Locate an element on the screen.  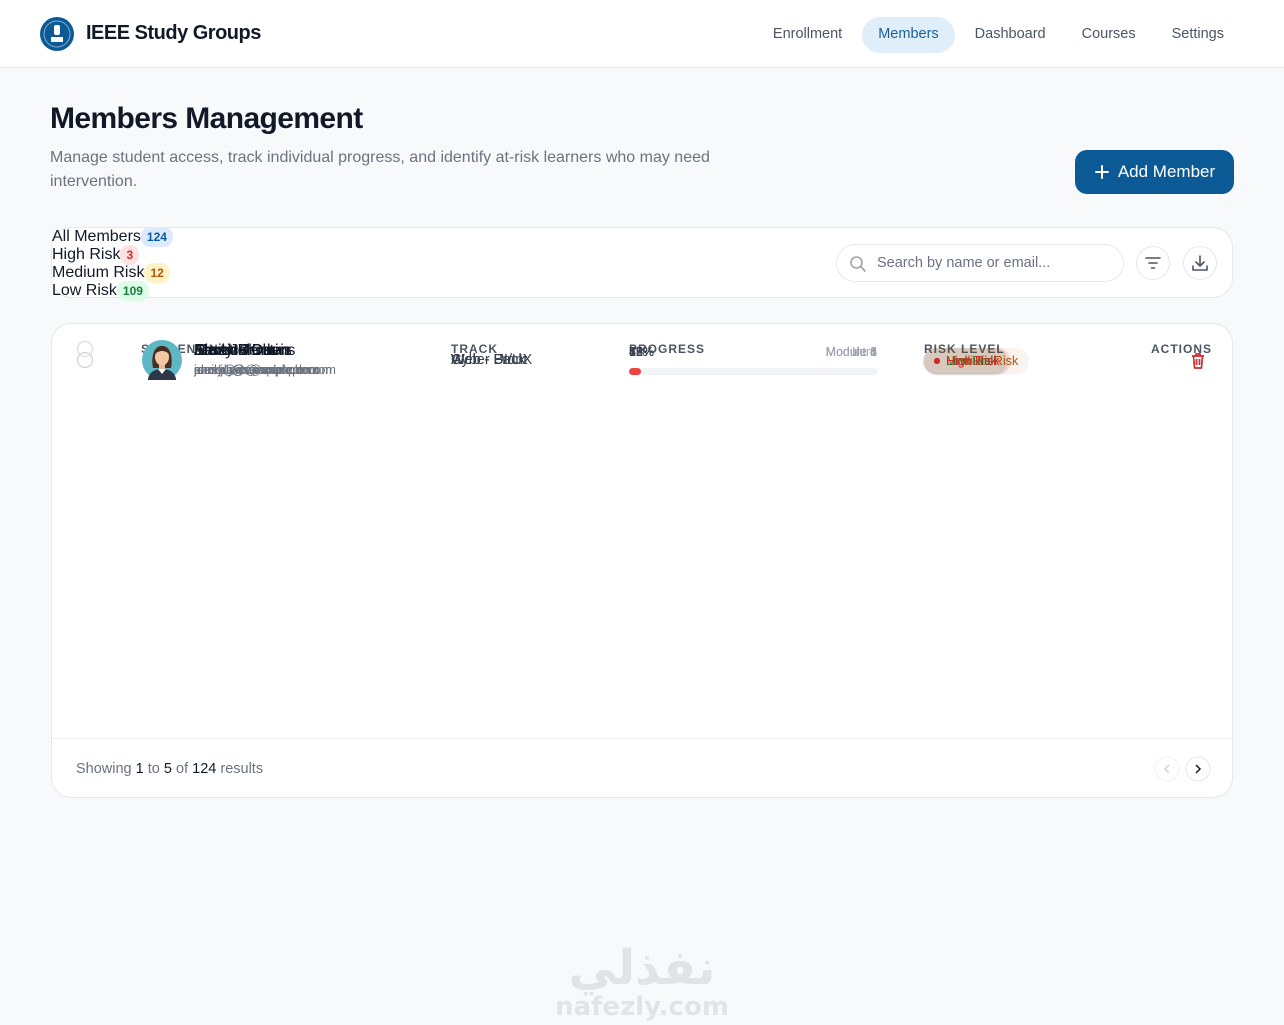
filter-tab: Low Risk 109 is located at coordinates (642, 291).